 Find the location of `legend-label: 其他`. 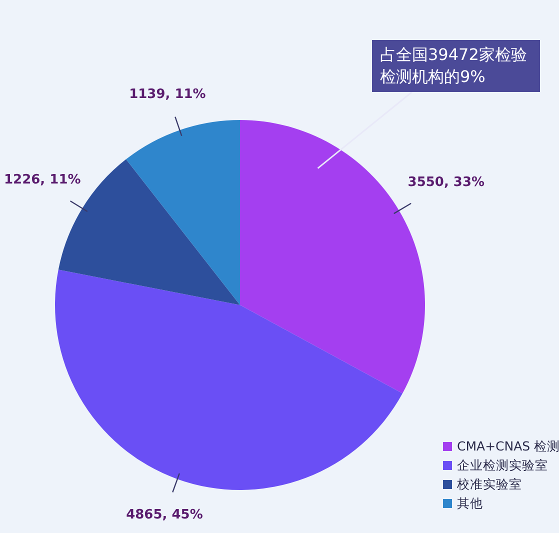

legend-label: 其他 is located at coordinates (470, 502).